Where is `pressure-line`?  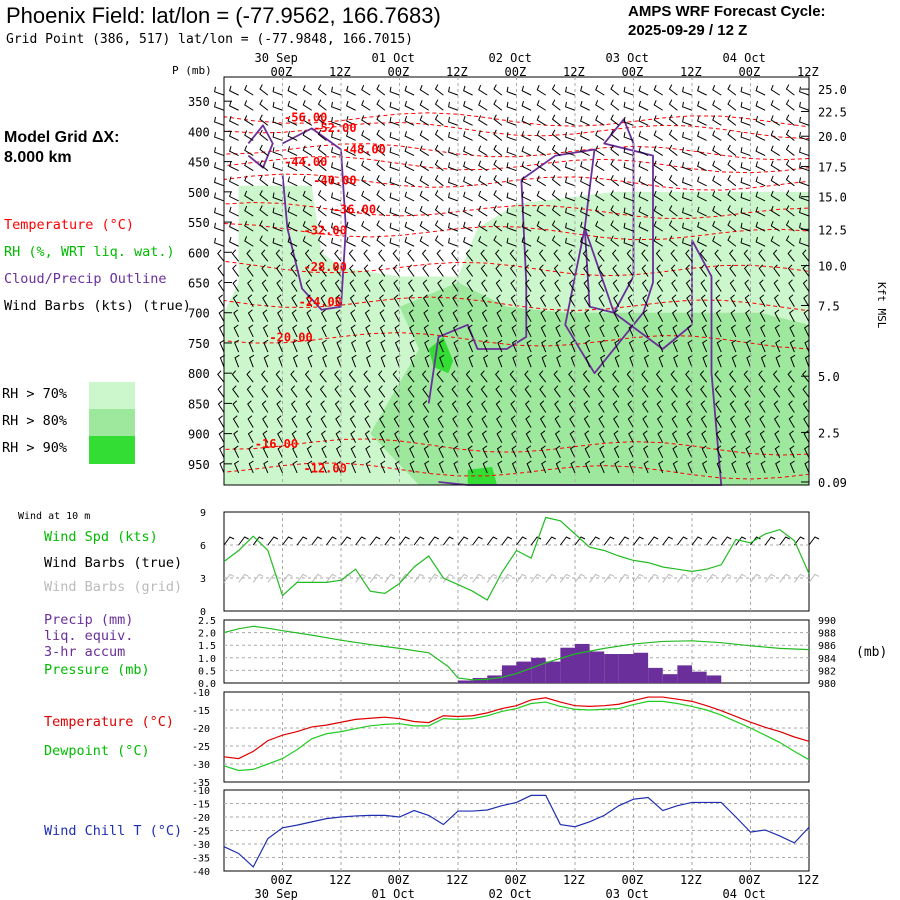 pressure-line is located at coordinates (516, 653).